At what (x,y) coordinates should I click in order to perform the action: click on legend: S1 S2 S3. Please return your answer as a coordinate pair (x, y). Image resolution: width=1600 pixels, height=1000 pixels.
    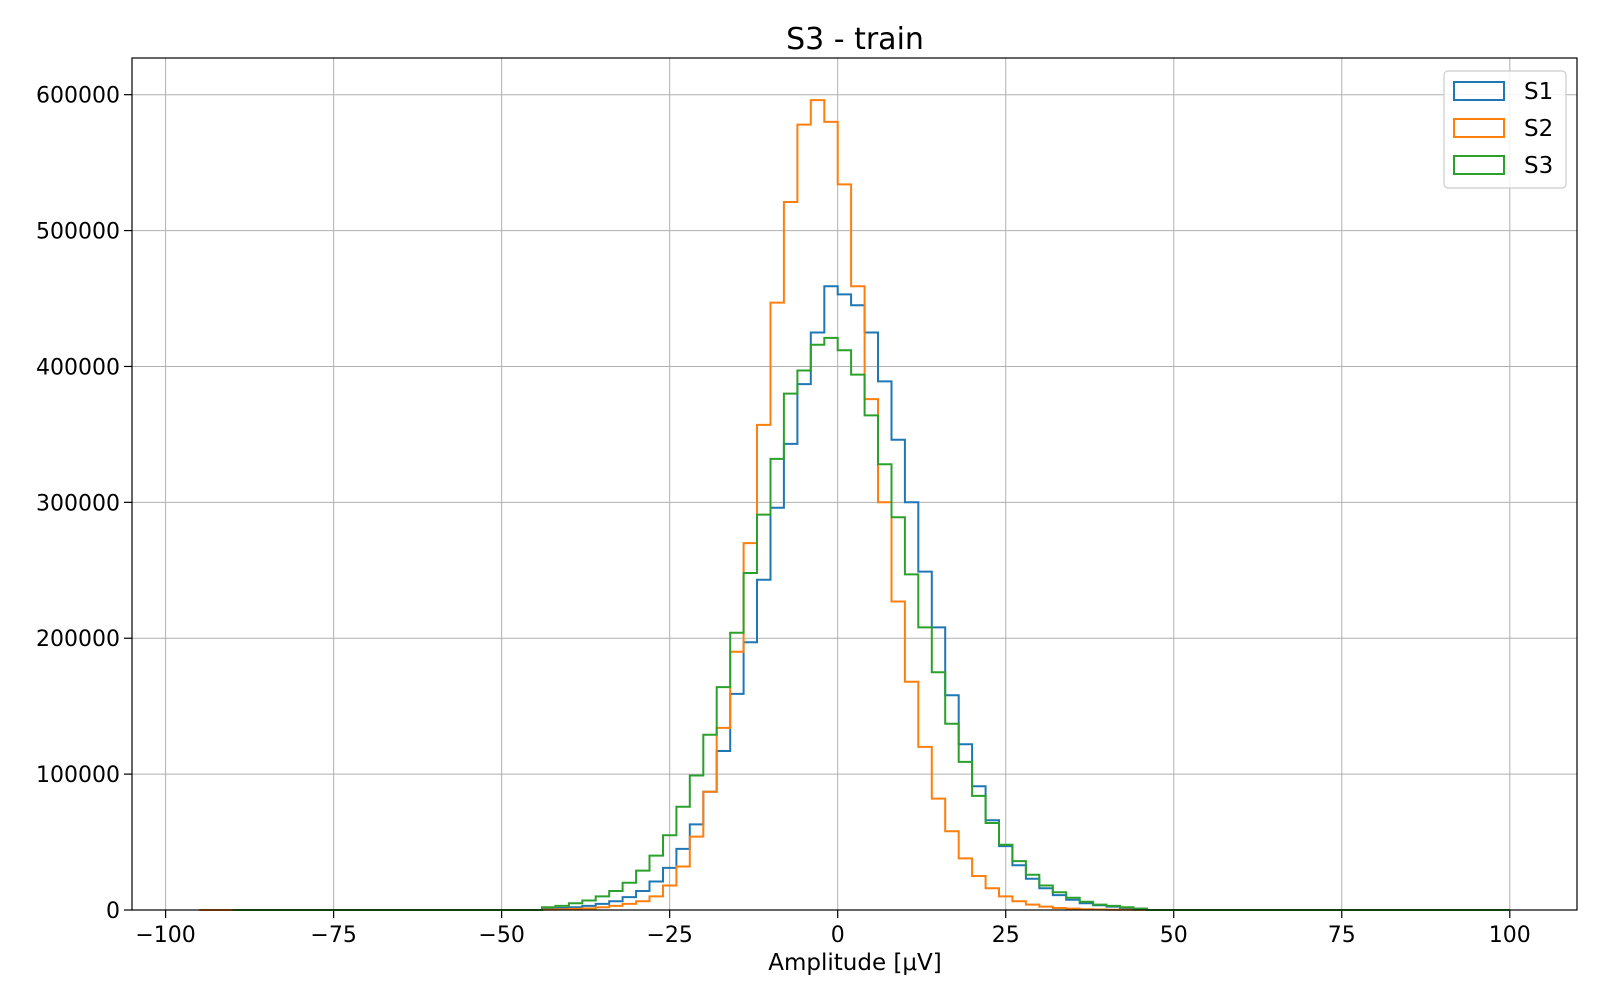
    Looking at the image, I should click on (1505, 129).